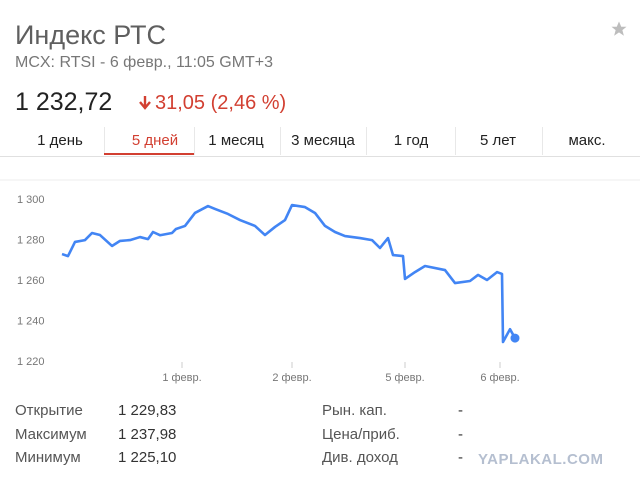  I want to click on tab-rule, so click(320, 156).